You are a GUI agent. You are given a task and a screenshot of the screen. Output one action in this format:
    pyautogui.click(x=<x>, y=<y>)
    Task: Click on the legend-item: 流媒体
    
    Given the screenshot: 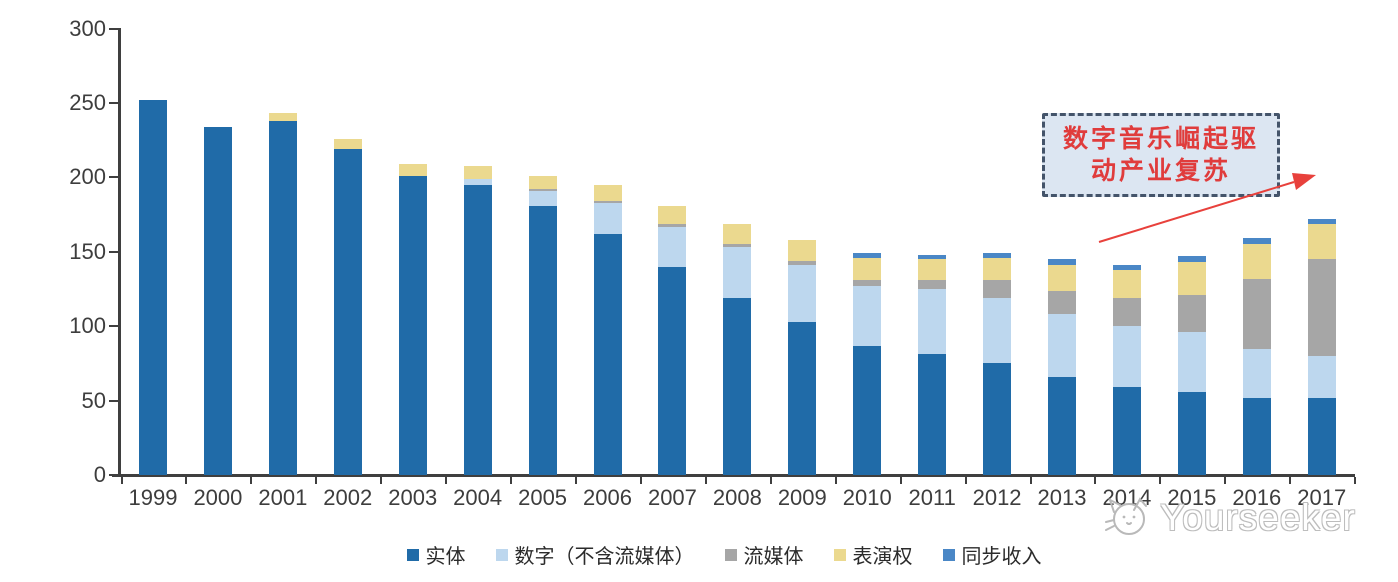 What is the action you would take?
    pyautogui.click(x=764, y=554)
    